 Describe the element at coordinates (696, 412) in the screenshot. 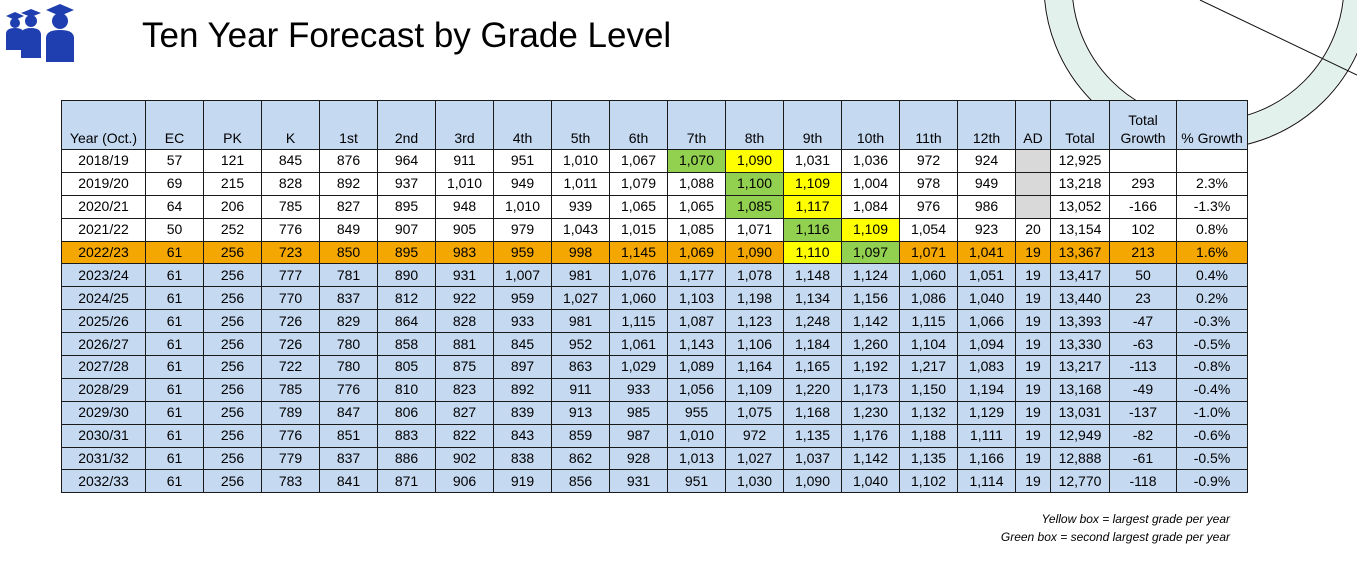

I see `table-cell: 955` at that location.